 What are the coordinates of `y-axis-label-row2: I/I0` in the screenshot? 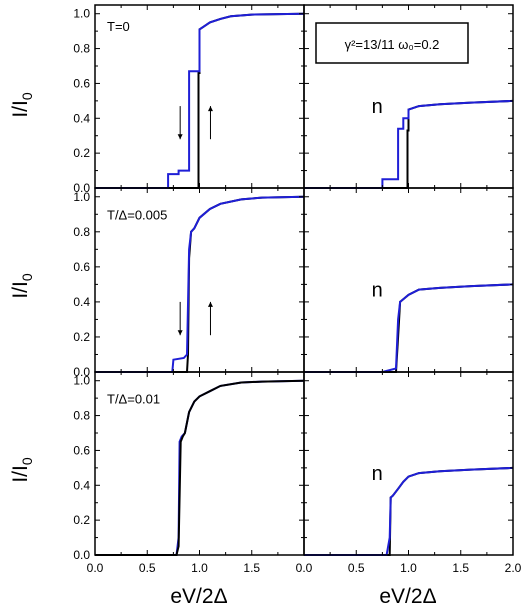 It's located at (22, 286).